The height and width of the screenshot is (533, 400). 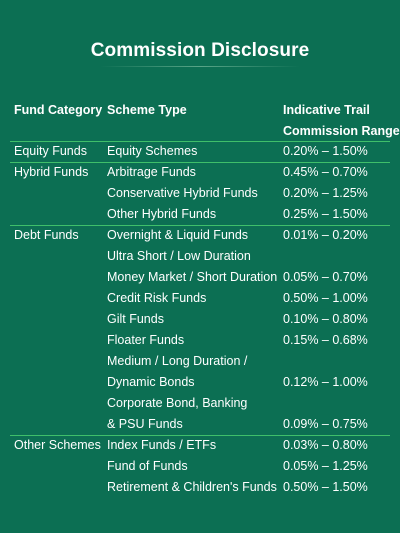 What do you see at coordinates (50, 151) in the screenshot?
I see `fund-category-cell: Equity Funds` at bounding box center [50, 151].